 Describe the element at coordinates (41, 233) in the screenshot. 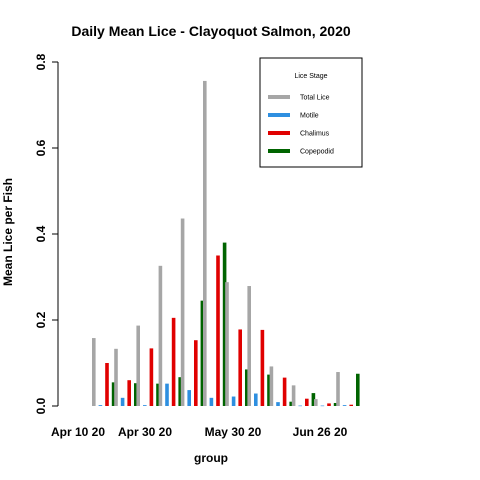

I see `y-tick-label: 0.4` at that location.